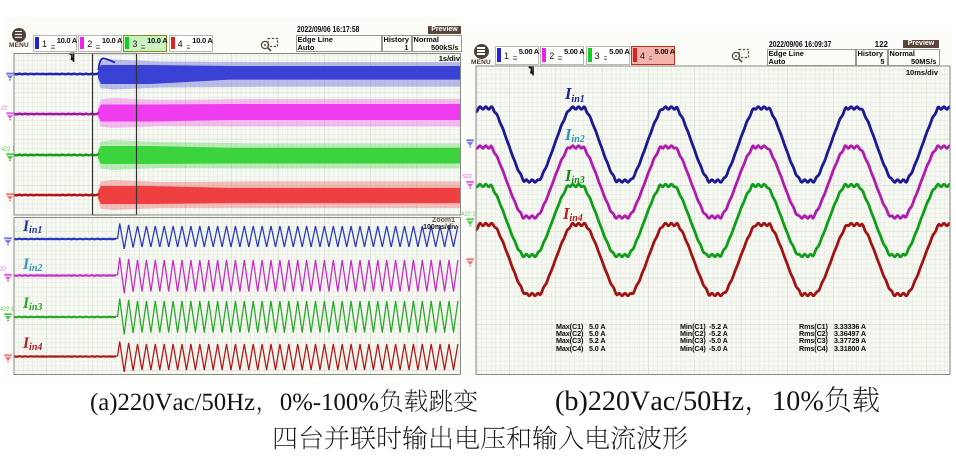 The image size is (956, 459). Describe the element at coordinates (468, 215) in the screenshot. I see `svg-text: A22 1` at that location.